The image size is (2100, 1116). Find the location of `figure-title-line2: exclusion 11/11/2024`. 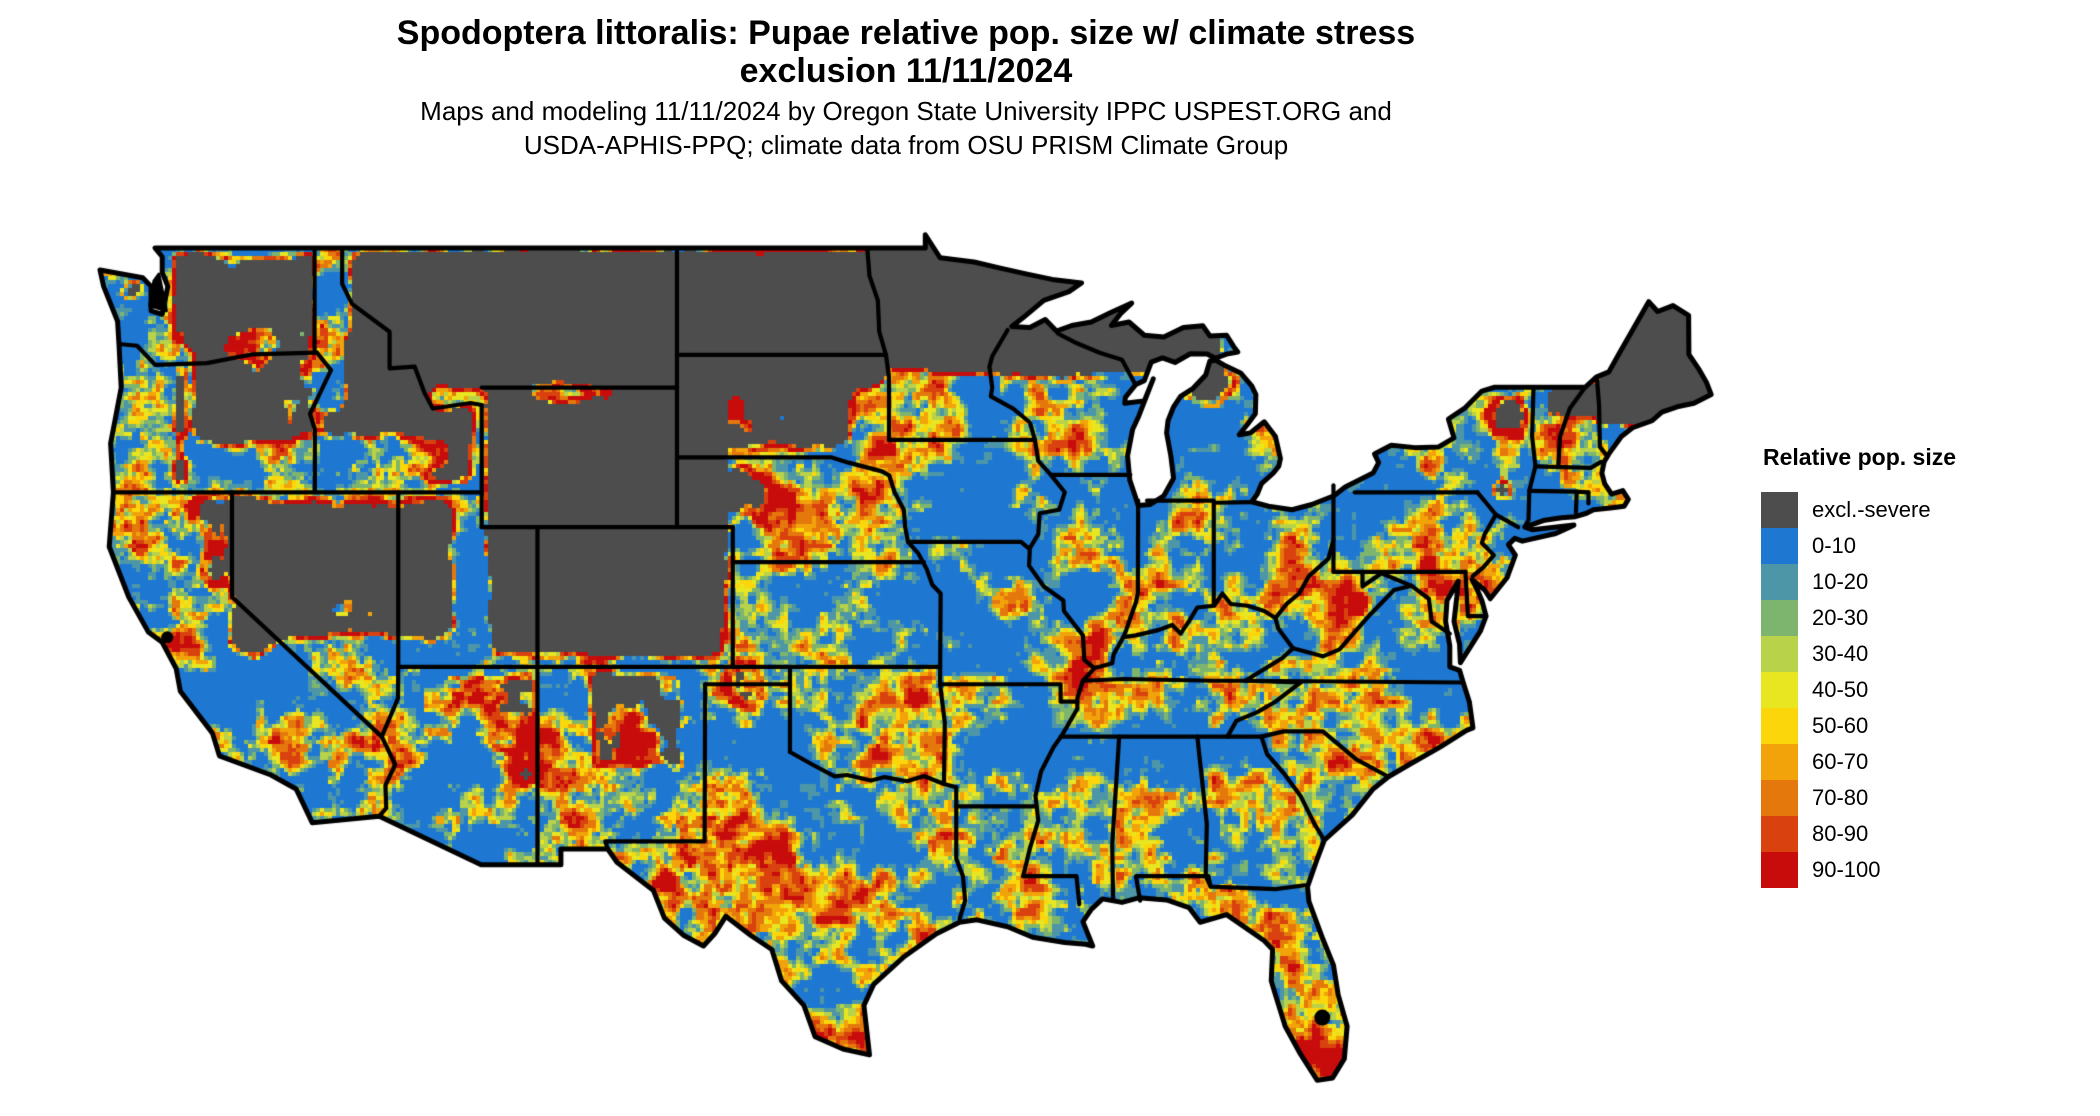

figure-title-line2: exclusion 11/11/2024 is located at coordinates (906, 71).